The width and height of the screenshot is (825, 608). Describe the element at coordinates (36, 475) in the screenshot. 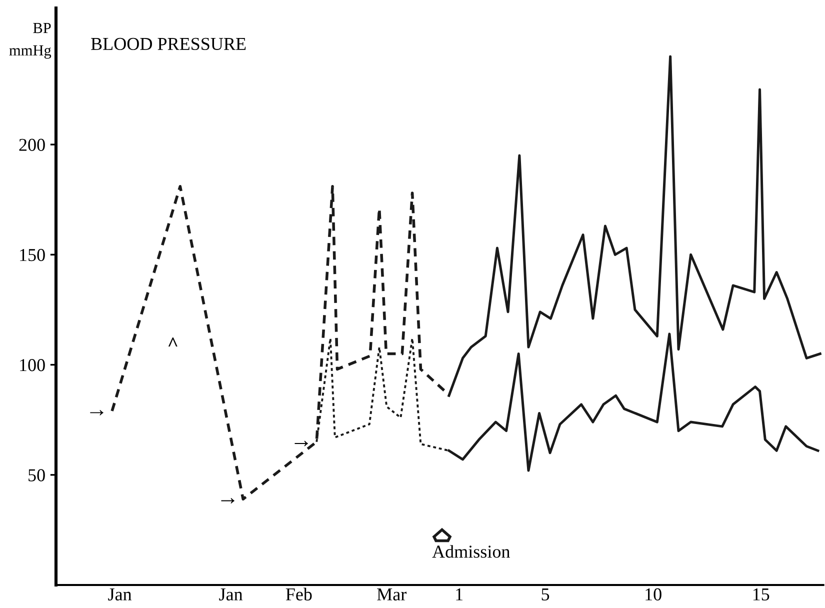

I see `y-tick-label: 50` at that location.